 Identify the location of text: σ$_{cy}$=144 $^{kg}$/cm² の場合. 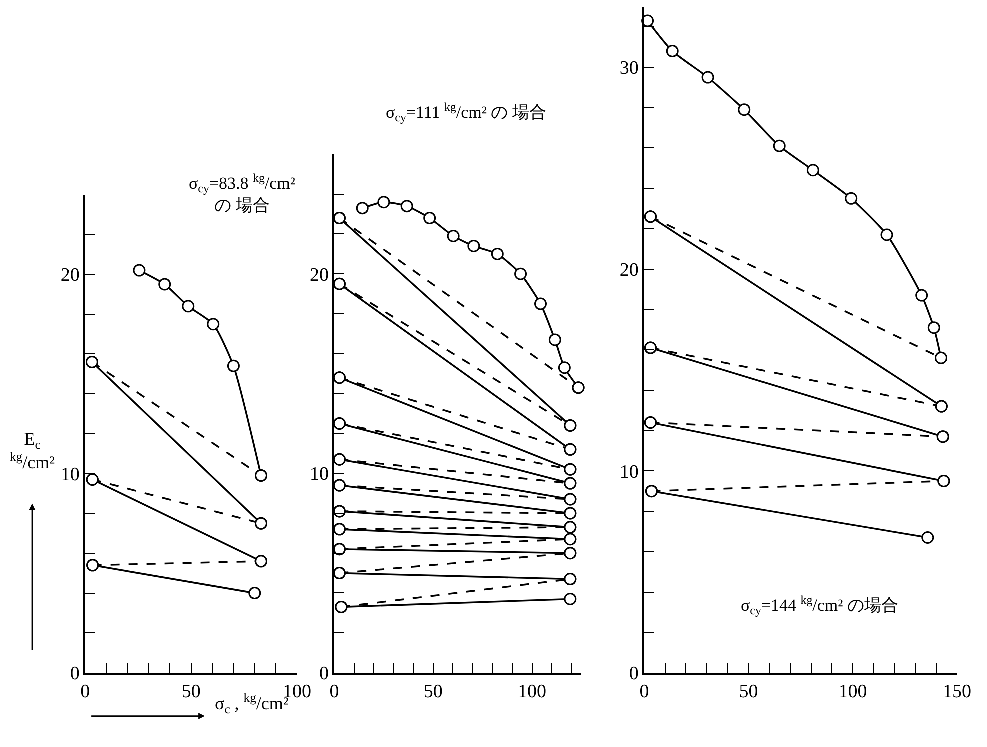
(819, 605).